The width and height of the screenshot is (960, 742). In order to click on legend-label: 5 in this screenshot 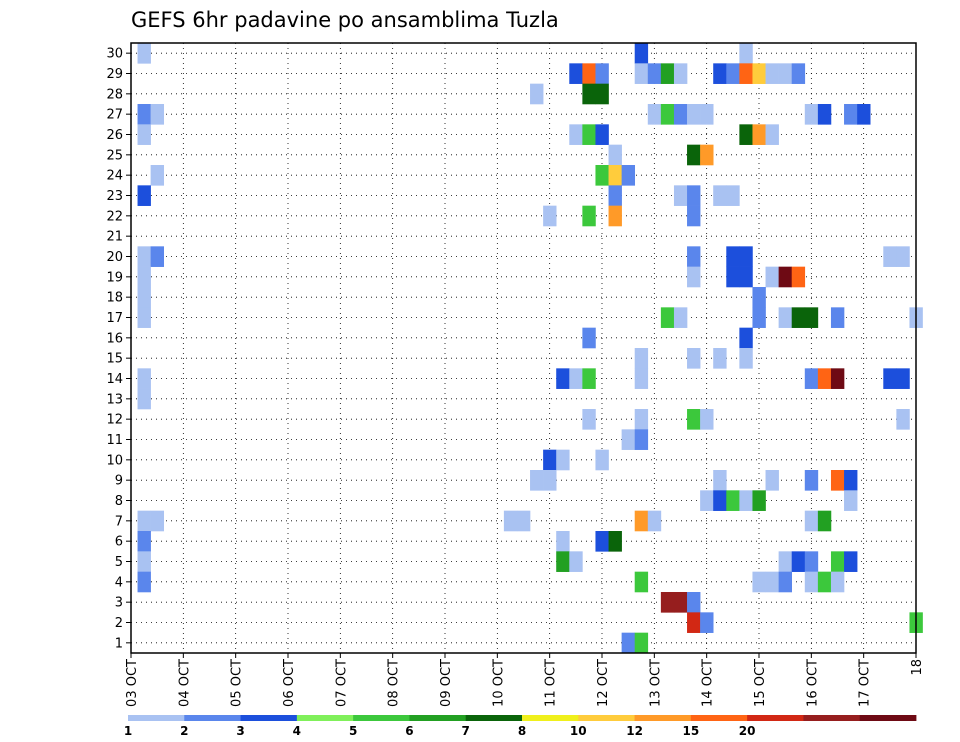, I will do `click(353, 731)`.